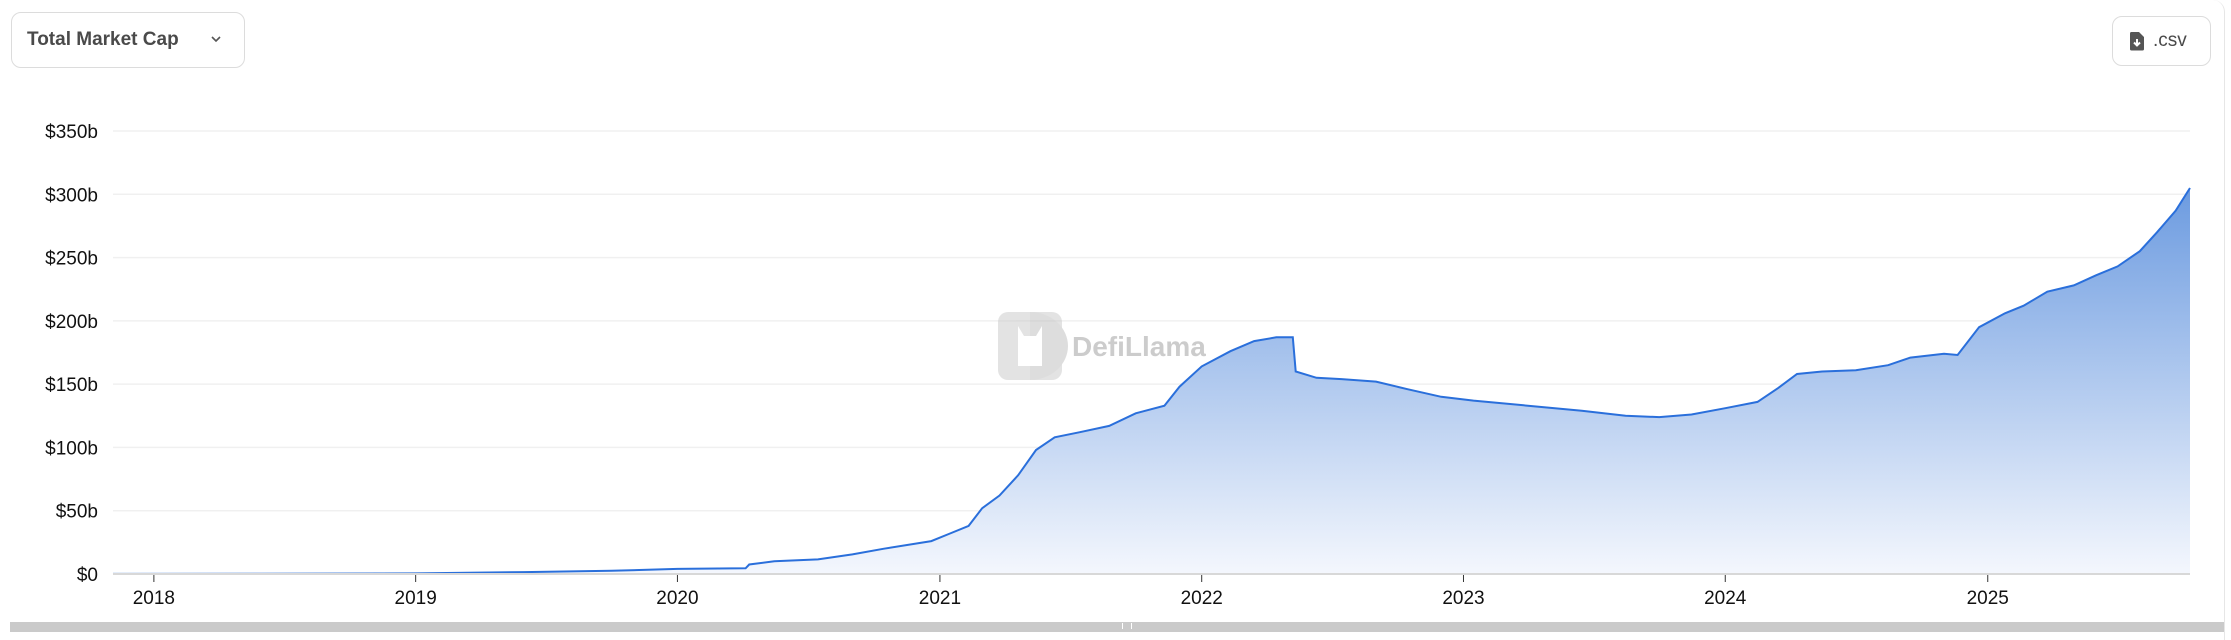 The width and height of the screenshot is (2231, 640). I want to click on chevron-down-icon, so click(216, 39).